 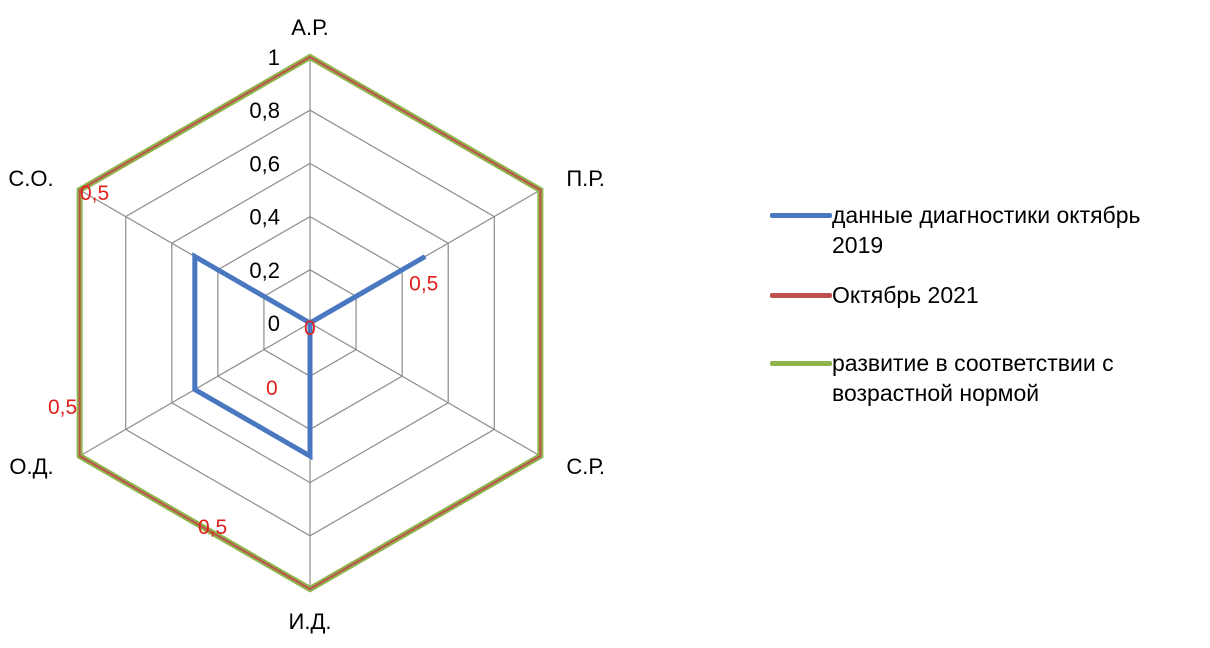 I want to click on axis-label: И.Д., so click(x=310, y=621).